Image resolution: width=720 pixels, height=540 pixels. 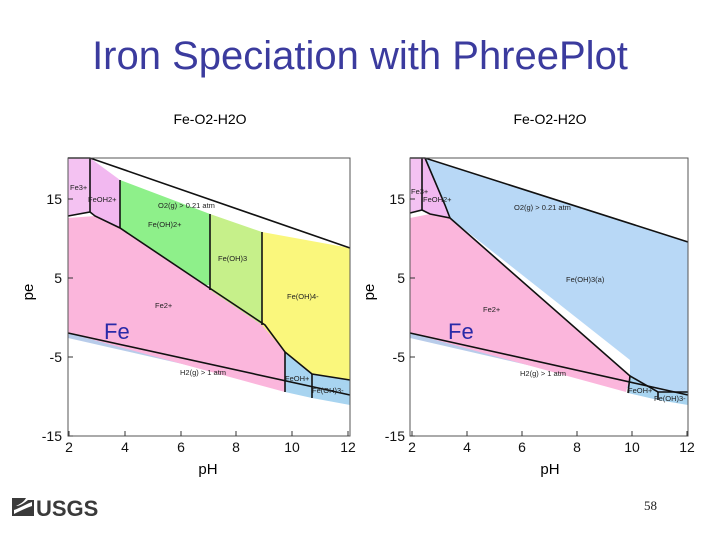 What do you see at coordinates (67, 508) in the screenshot?
I see `usgs-logo-text: USGS` at bounding box center [67, 508].